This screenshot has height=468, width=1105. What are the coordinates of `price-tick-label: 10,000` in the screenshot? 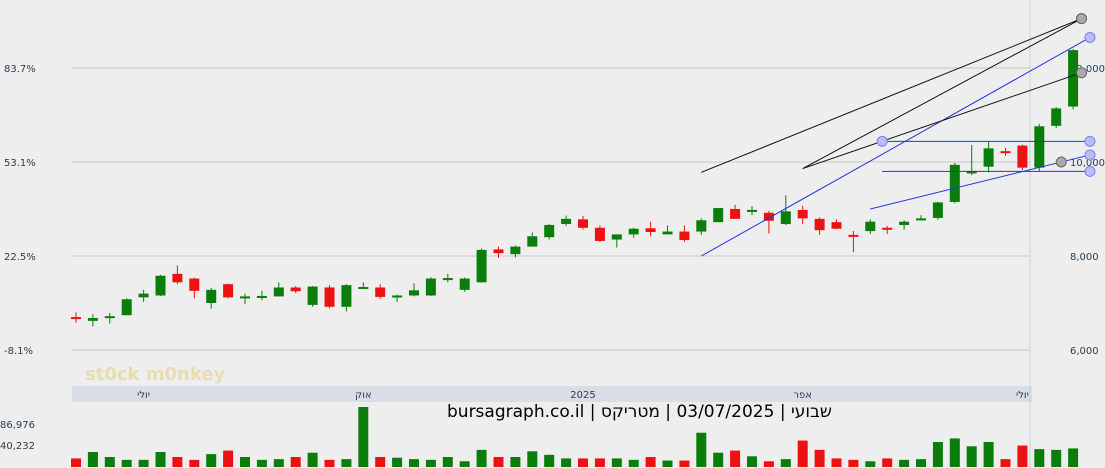 It's located at (1087, 163).